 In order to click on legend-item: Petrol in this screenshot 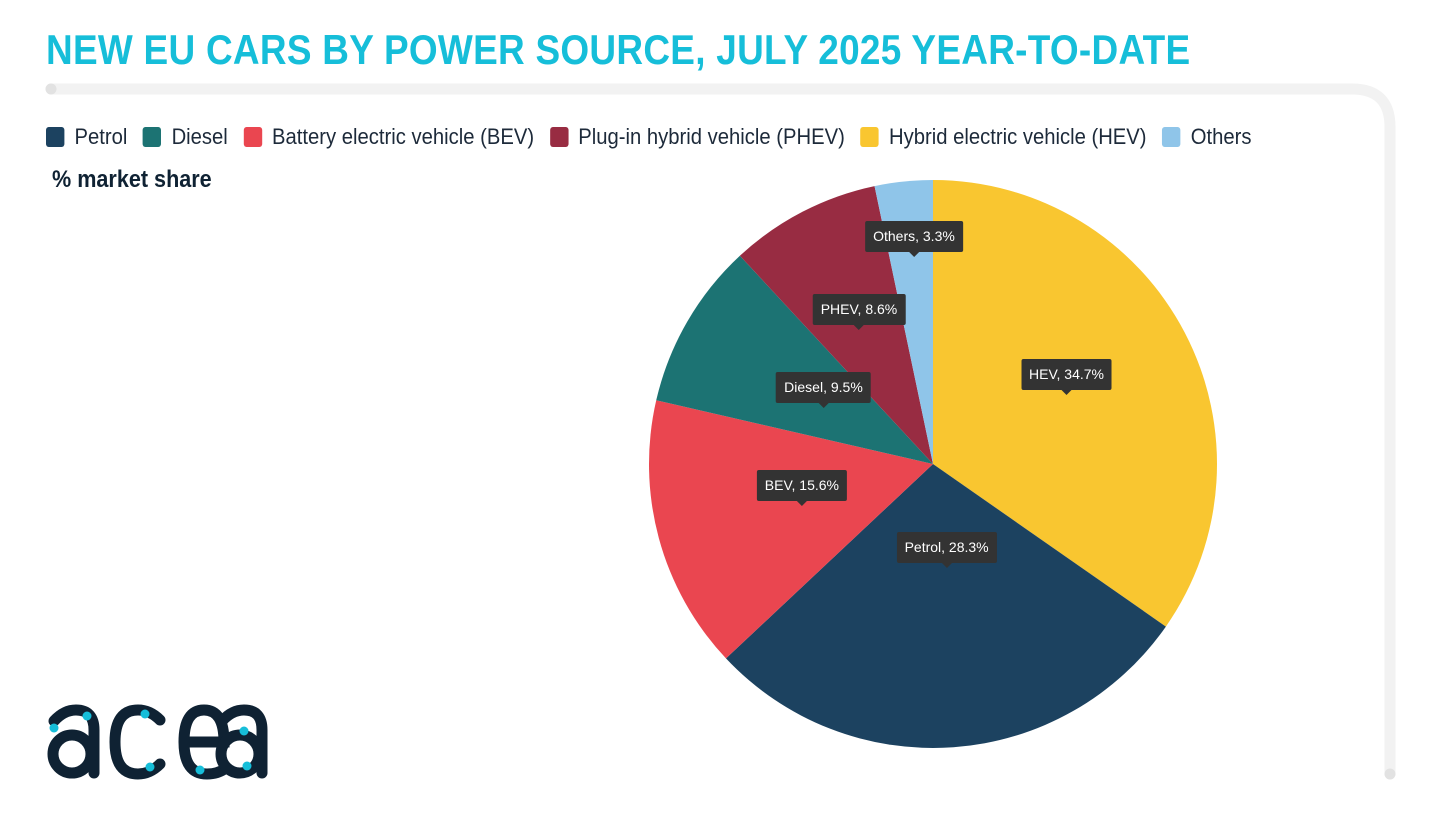, I will do `click(86, 137)`.